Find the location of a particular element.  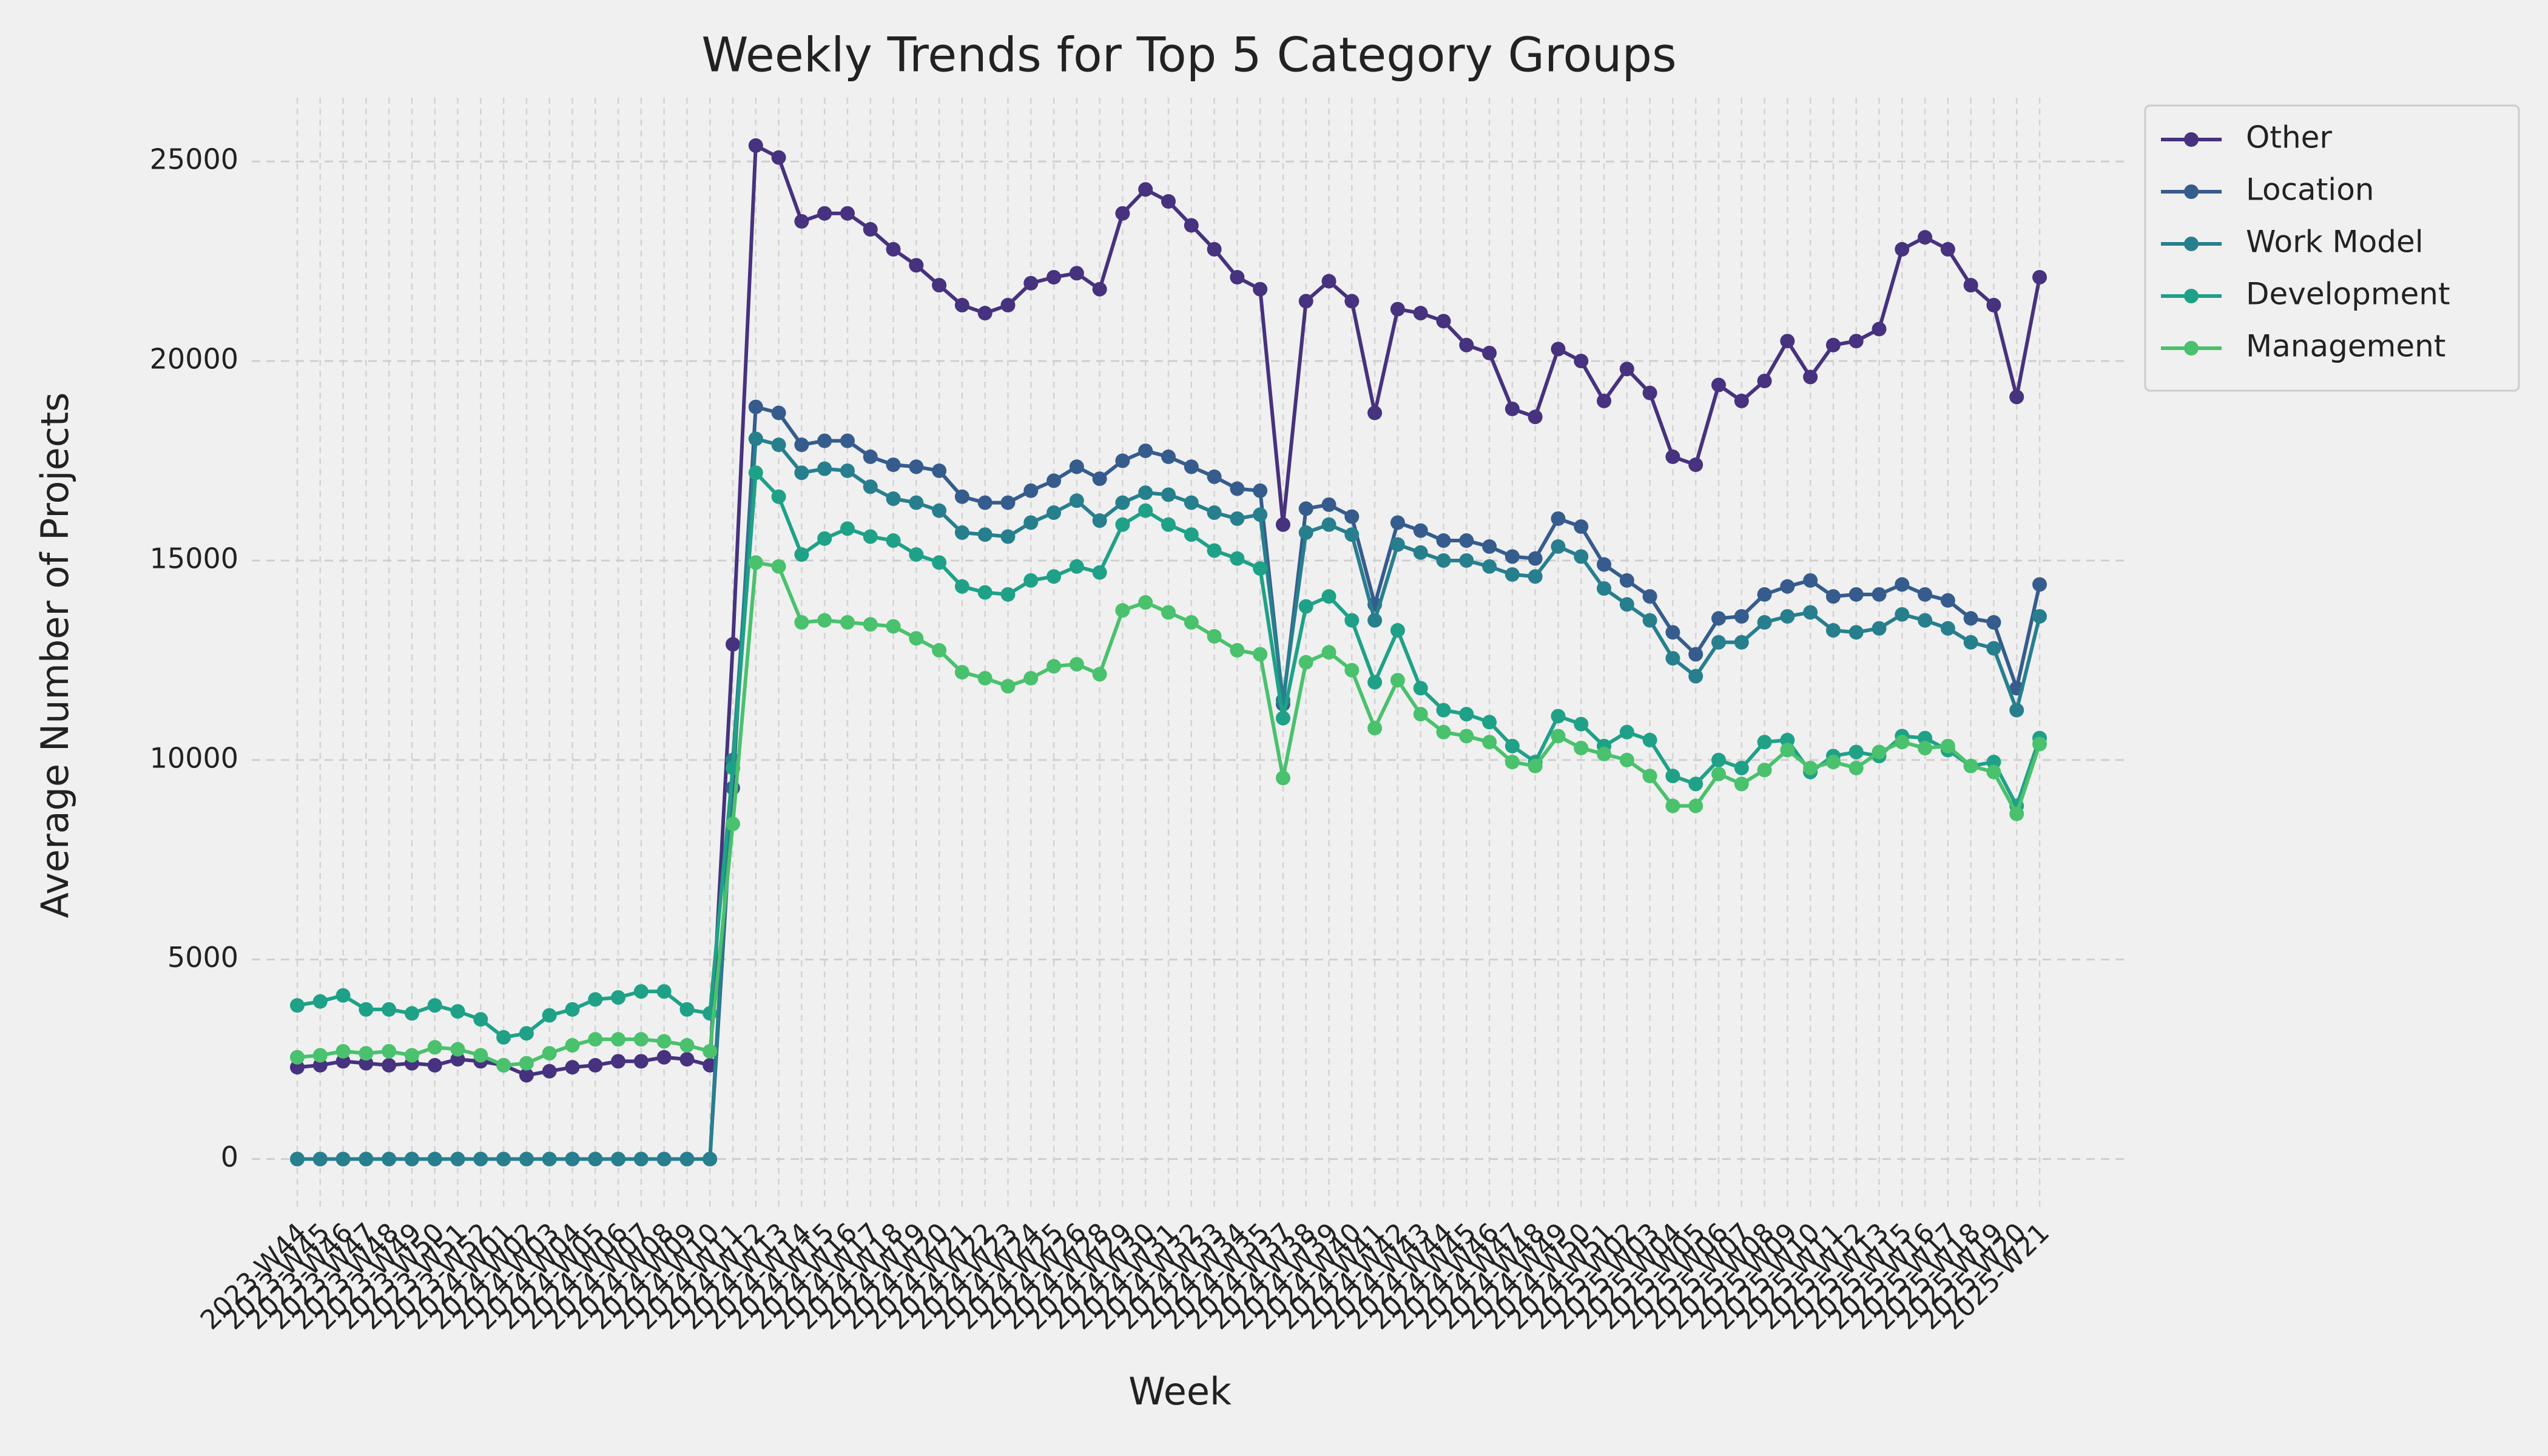

legend-box is located at coordinates (2332, 248).